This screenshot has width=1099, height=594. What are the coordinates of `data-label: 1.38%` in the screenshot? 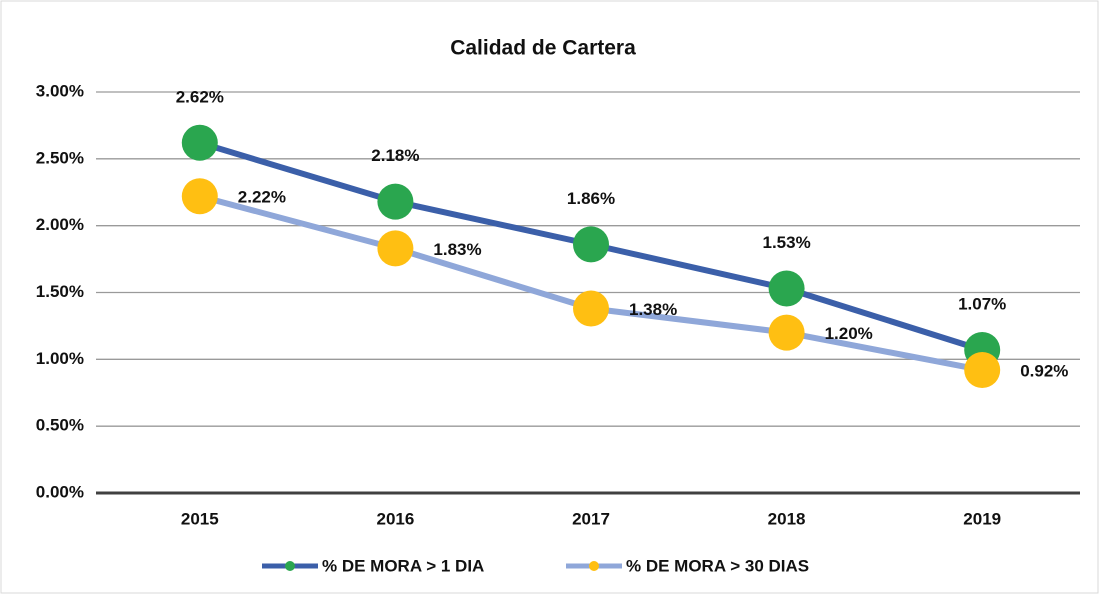 It's located at (653, 309).